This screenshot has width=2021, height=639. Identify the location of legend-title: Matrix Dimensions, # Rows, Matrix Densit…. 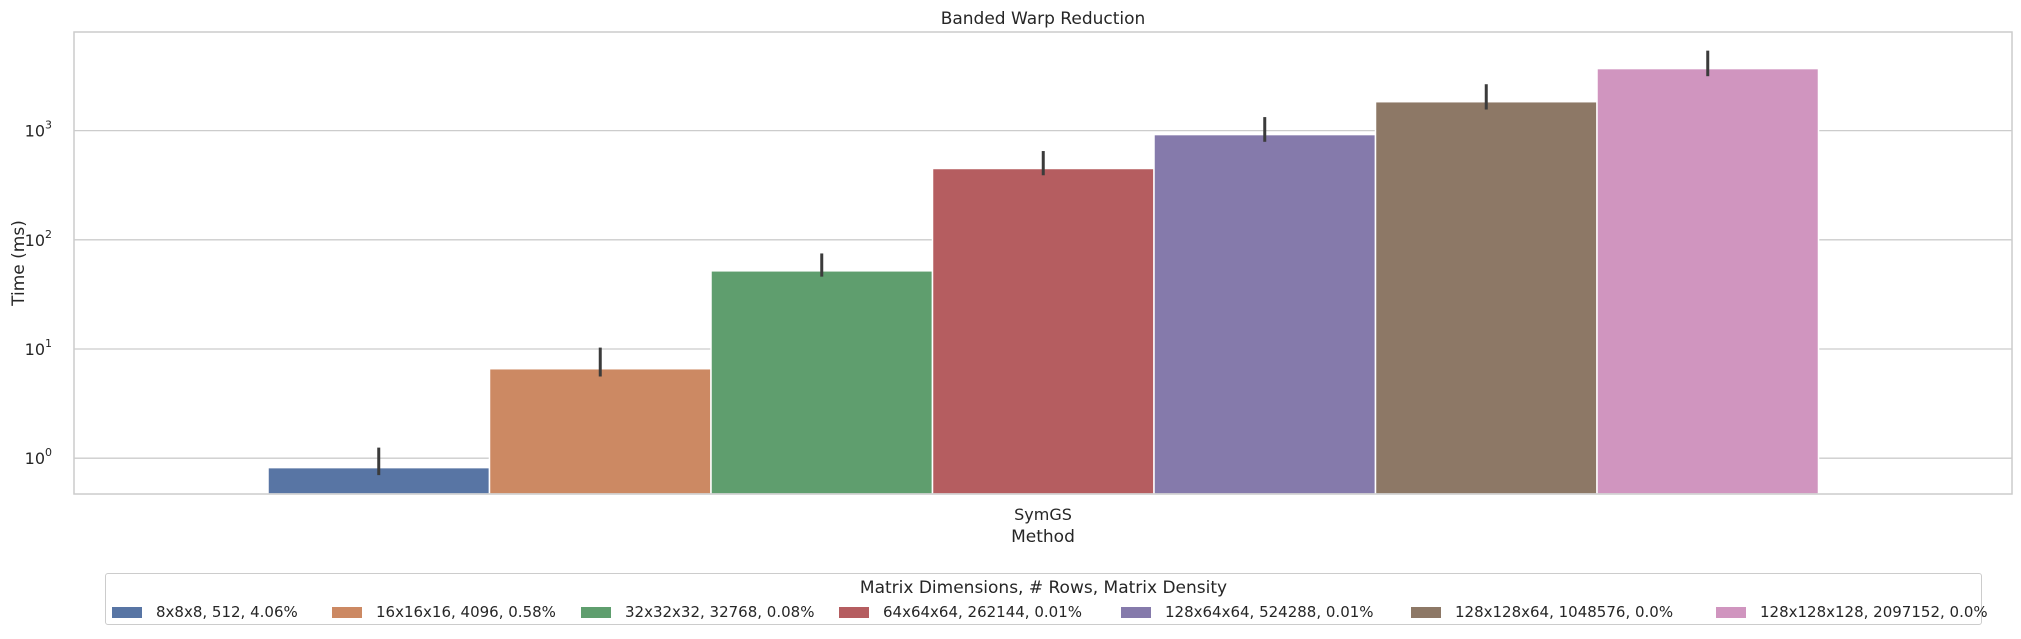
(1043, 588).